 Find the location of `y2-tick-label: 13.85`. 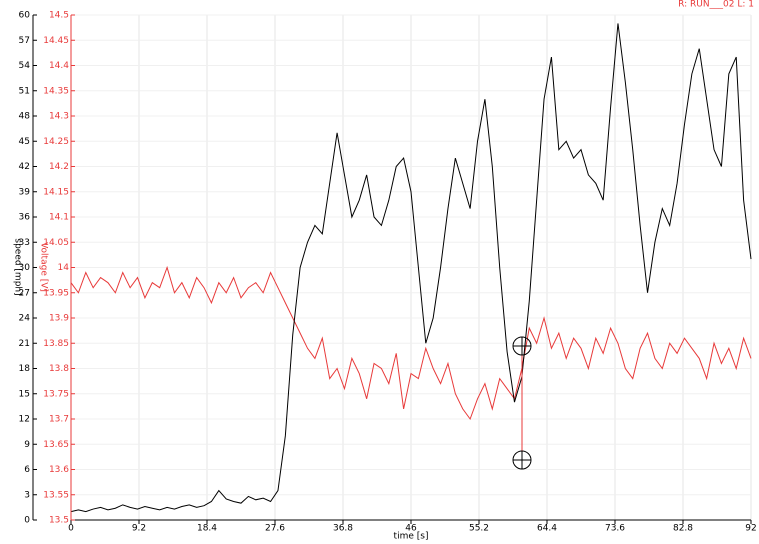

y2-tick-label: 13.85 is located at coordinates (56, 344).